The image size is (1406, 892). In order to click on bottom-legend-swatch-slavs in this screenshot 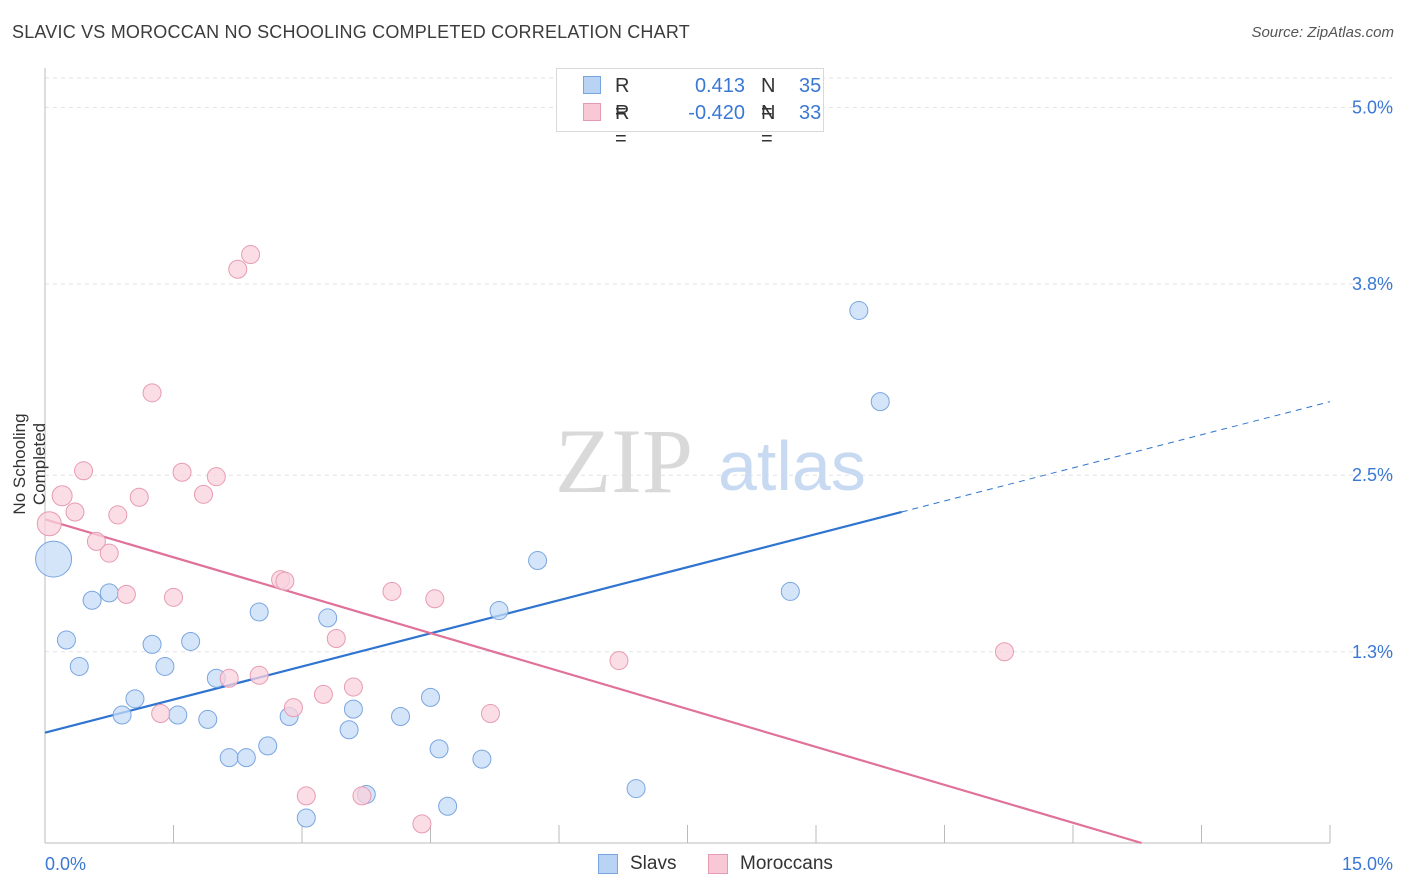, I will do `click(608, 864)`.